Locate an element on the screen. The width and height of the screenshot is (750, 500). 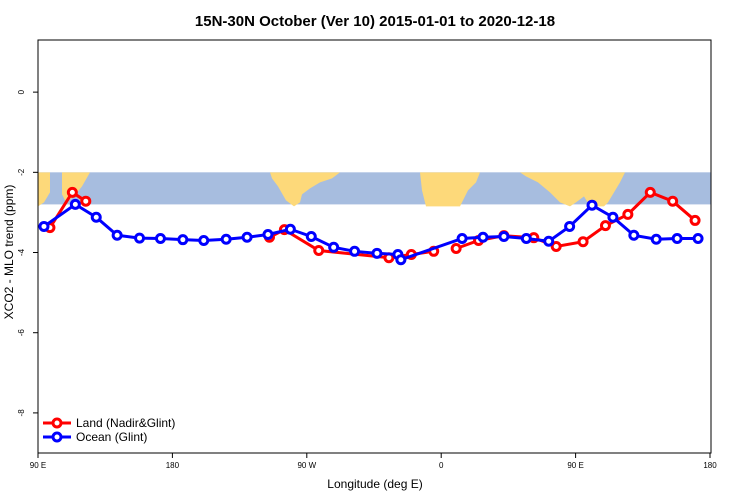
x-axis: 90 E 180 90 W 0 90 E 180 is located at coordinates (373, 461).